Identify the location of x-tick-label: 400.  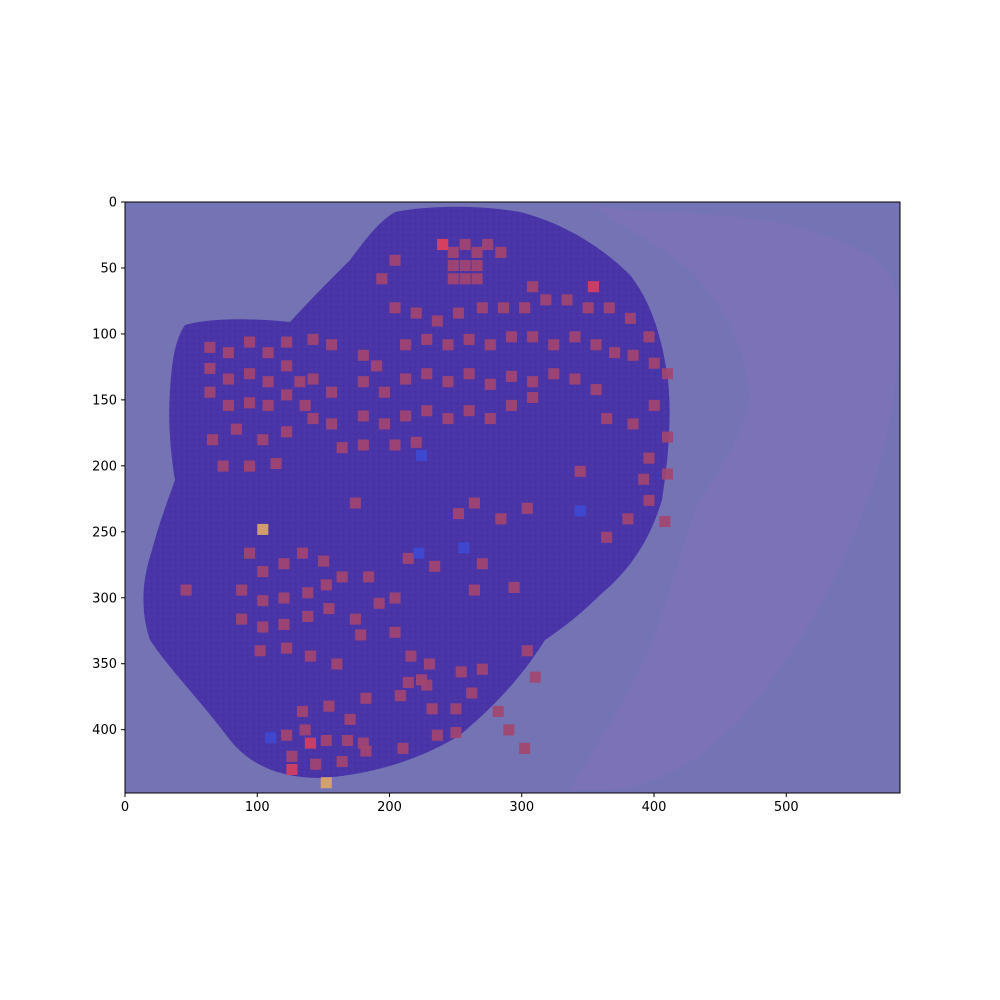
(654, 807).